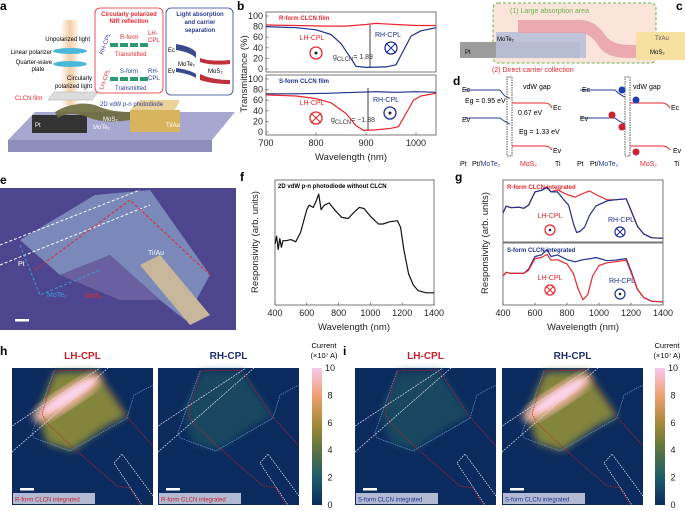 Image resolution: width=685 pixels, height=511 pixels. I want to click on d-right-ec-r: Ec, so click(675, 108).